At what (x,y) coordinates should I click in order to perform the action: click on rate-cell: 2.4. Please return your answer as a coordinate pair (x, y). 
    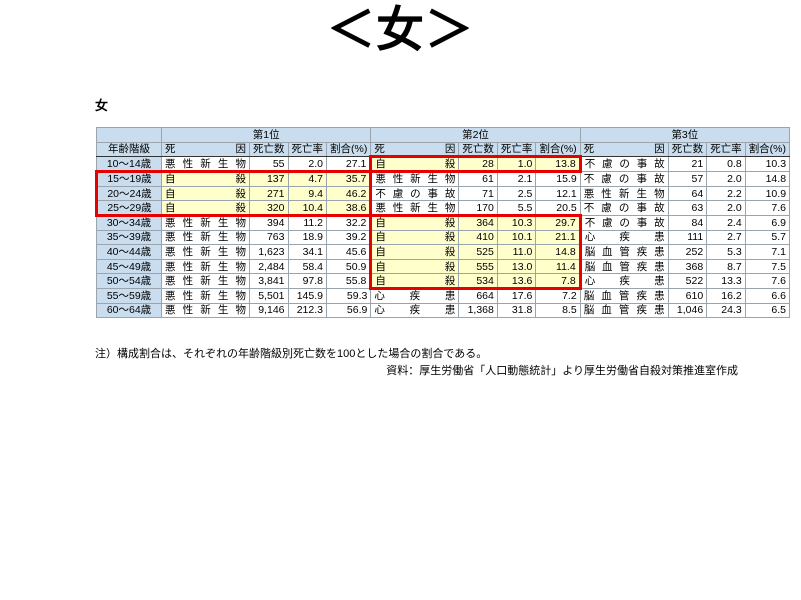
    Looking at the image, I should click on (726, 222).